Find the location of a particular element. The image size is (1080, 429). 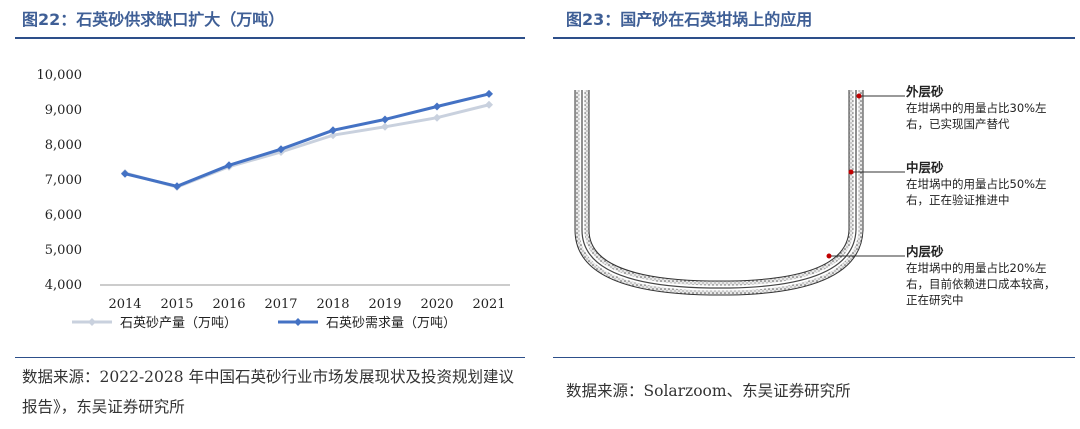

legend-label: 石英砂产量（万吨） is located at coordinates (178, 323).